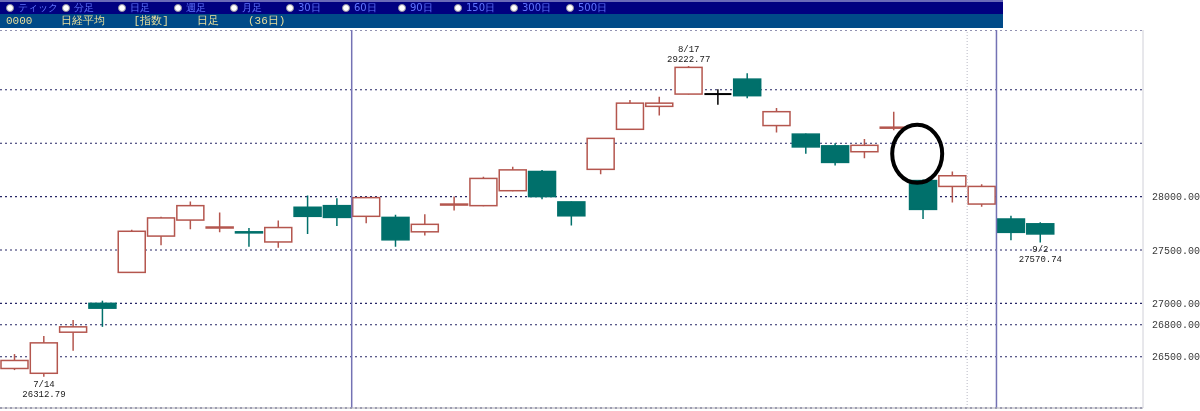  Describe the element at coordinates (537, 8) in the screenshot. I see `text: 300日` at that location.